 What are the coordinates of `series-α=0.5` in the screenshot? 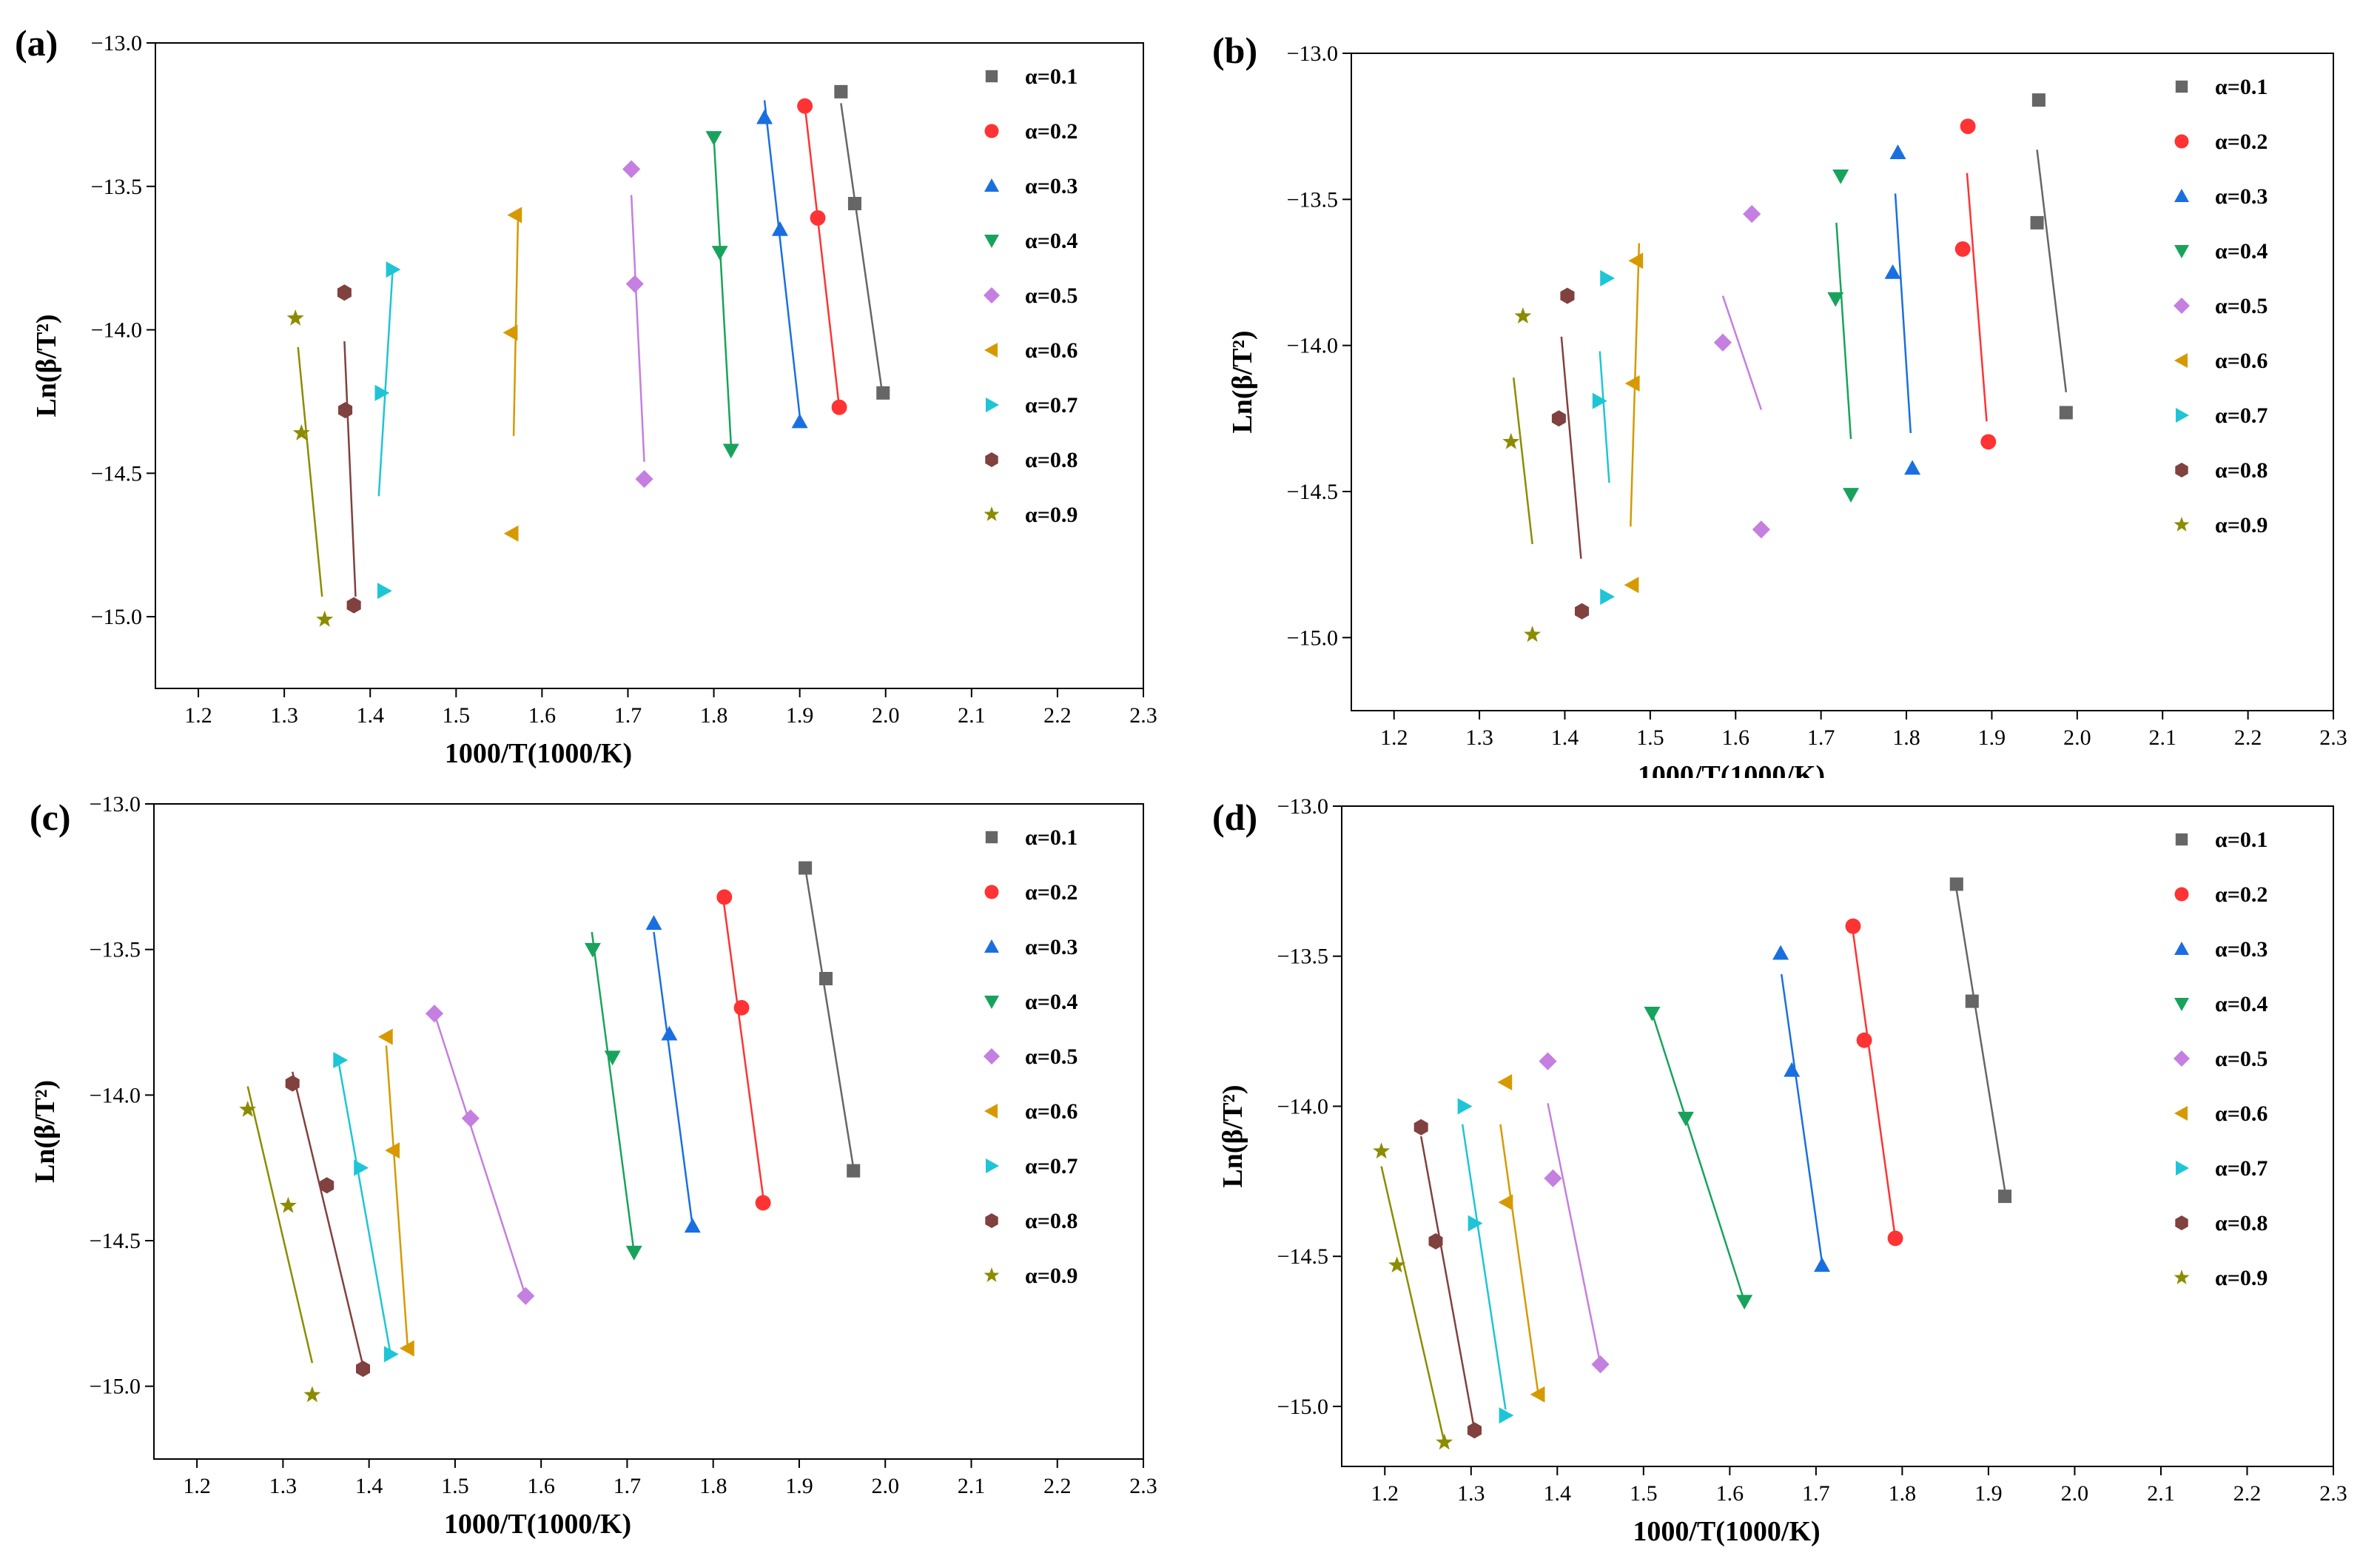 It's located at (1575, 1213).